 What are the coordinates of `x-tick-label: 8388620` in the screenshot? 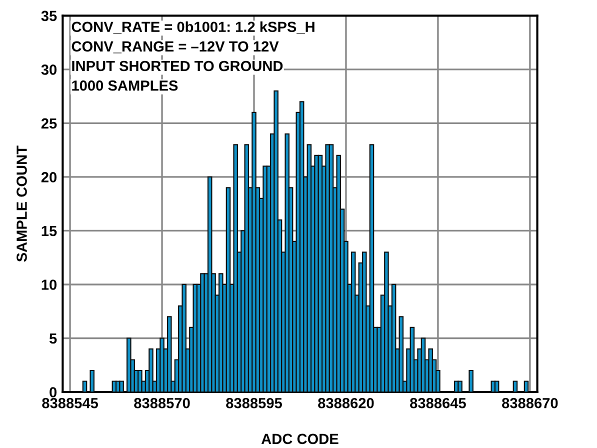 It's located at (346, 403).